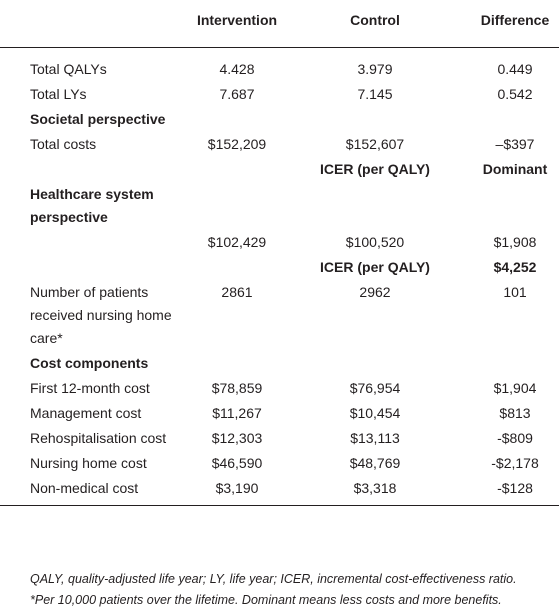 Image resolution: width=559 pixels, height=613 pixels. What do you see at coordinates (515, 438) in the screenshot?
I see `cell-value: -$809` at bounding box center [515, 438].